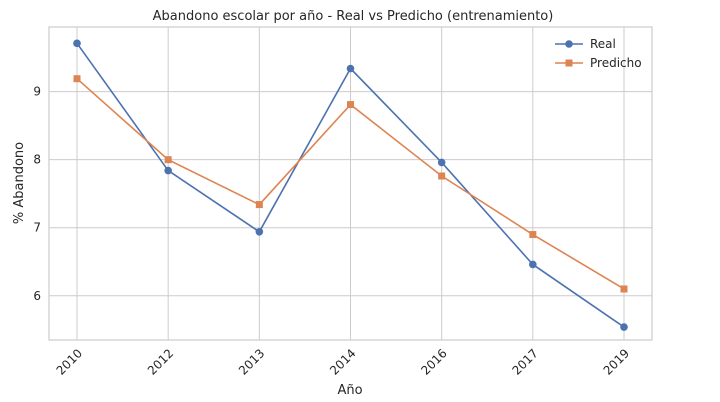 This screenshot has width=720, height=402. What do you see at coordinates (598, 53) in the screenshot?
I see `legend: Real Predicho` at bounding box center [598, 53].